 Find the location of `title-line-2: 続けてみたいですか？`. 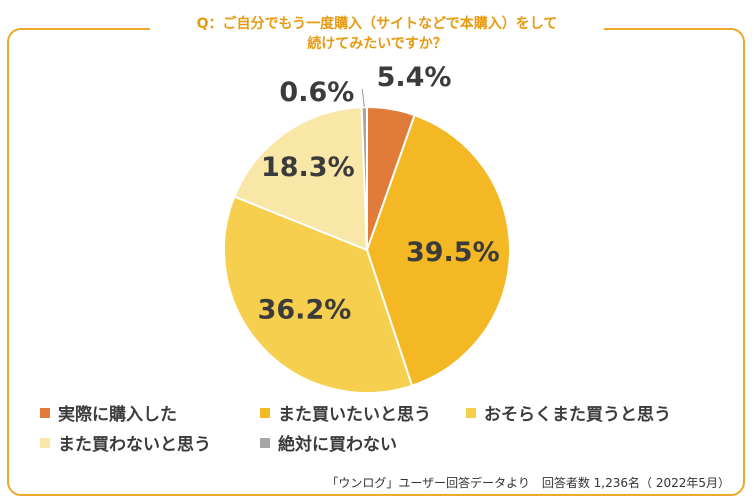

title-line-2: 続けてみたいですか？ is located at coordinates (377, 44).